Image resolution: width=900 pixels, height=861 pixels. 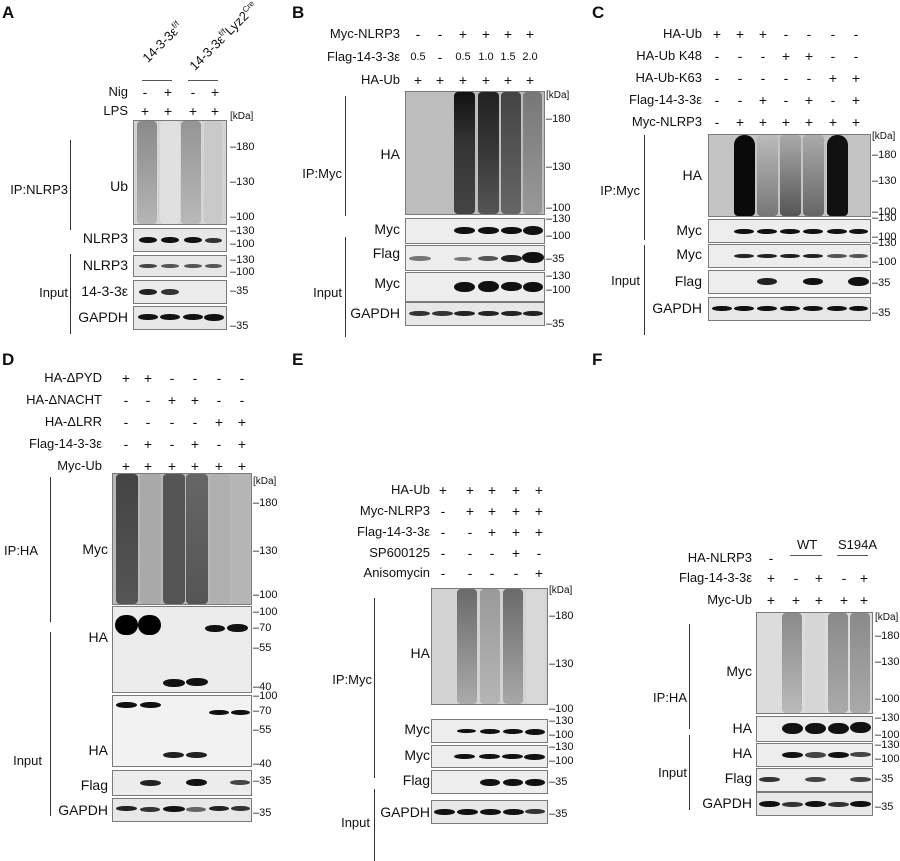 I want to click on condition-row-ha-ub: HA-Ub + + + + + +, so click(x=447, y=80).